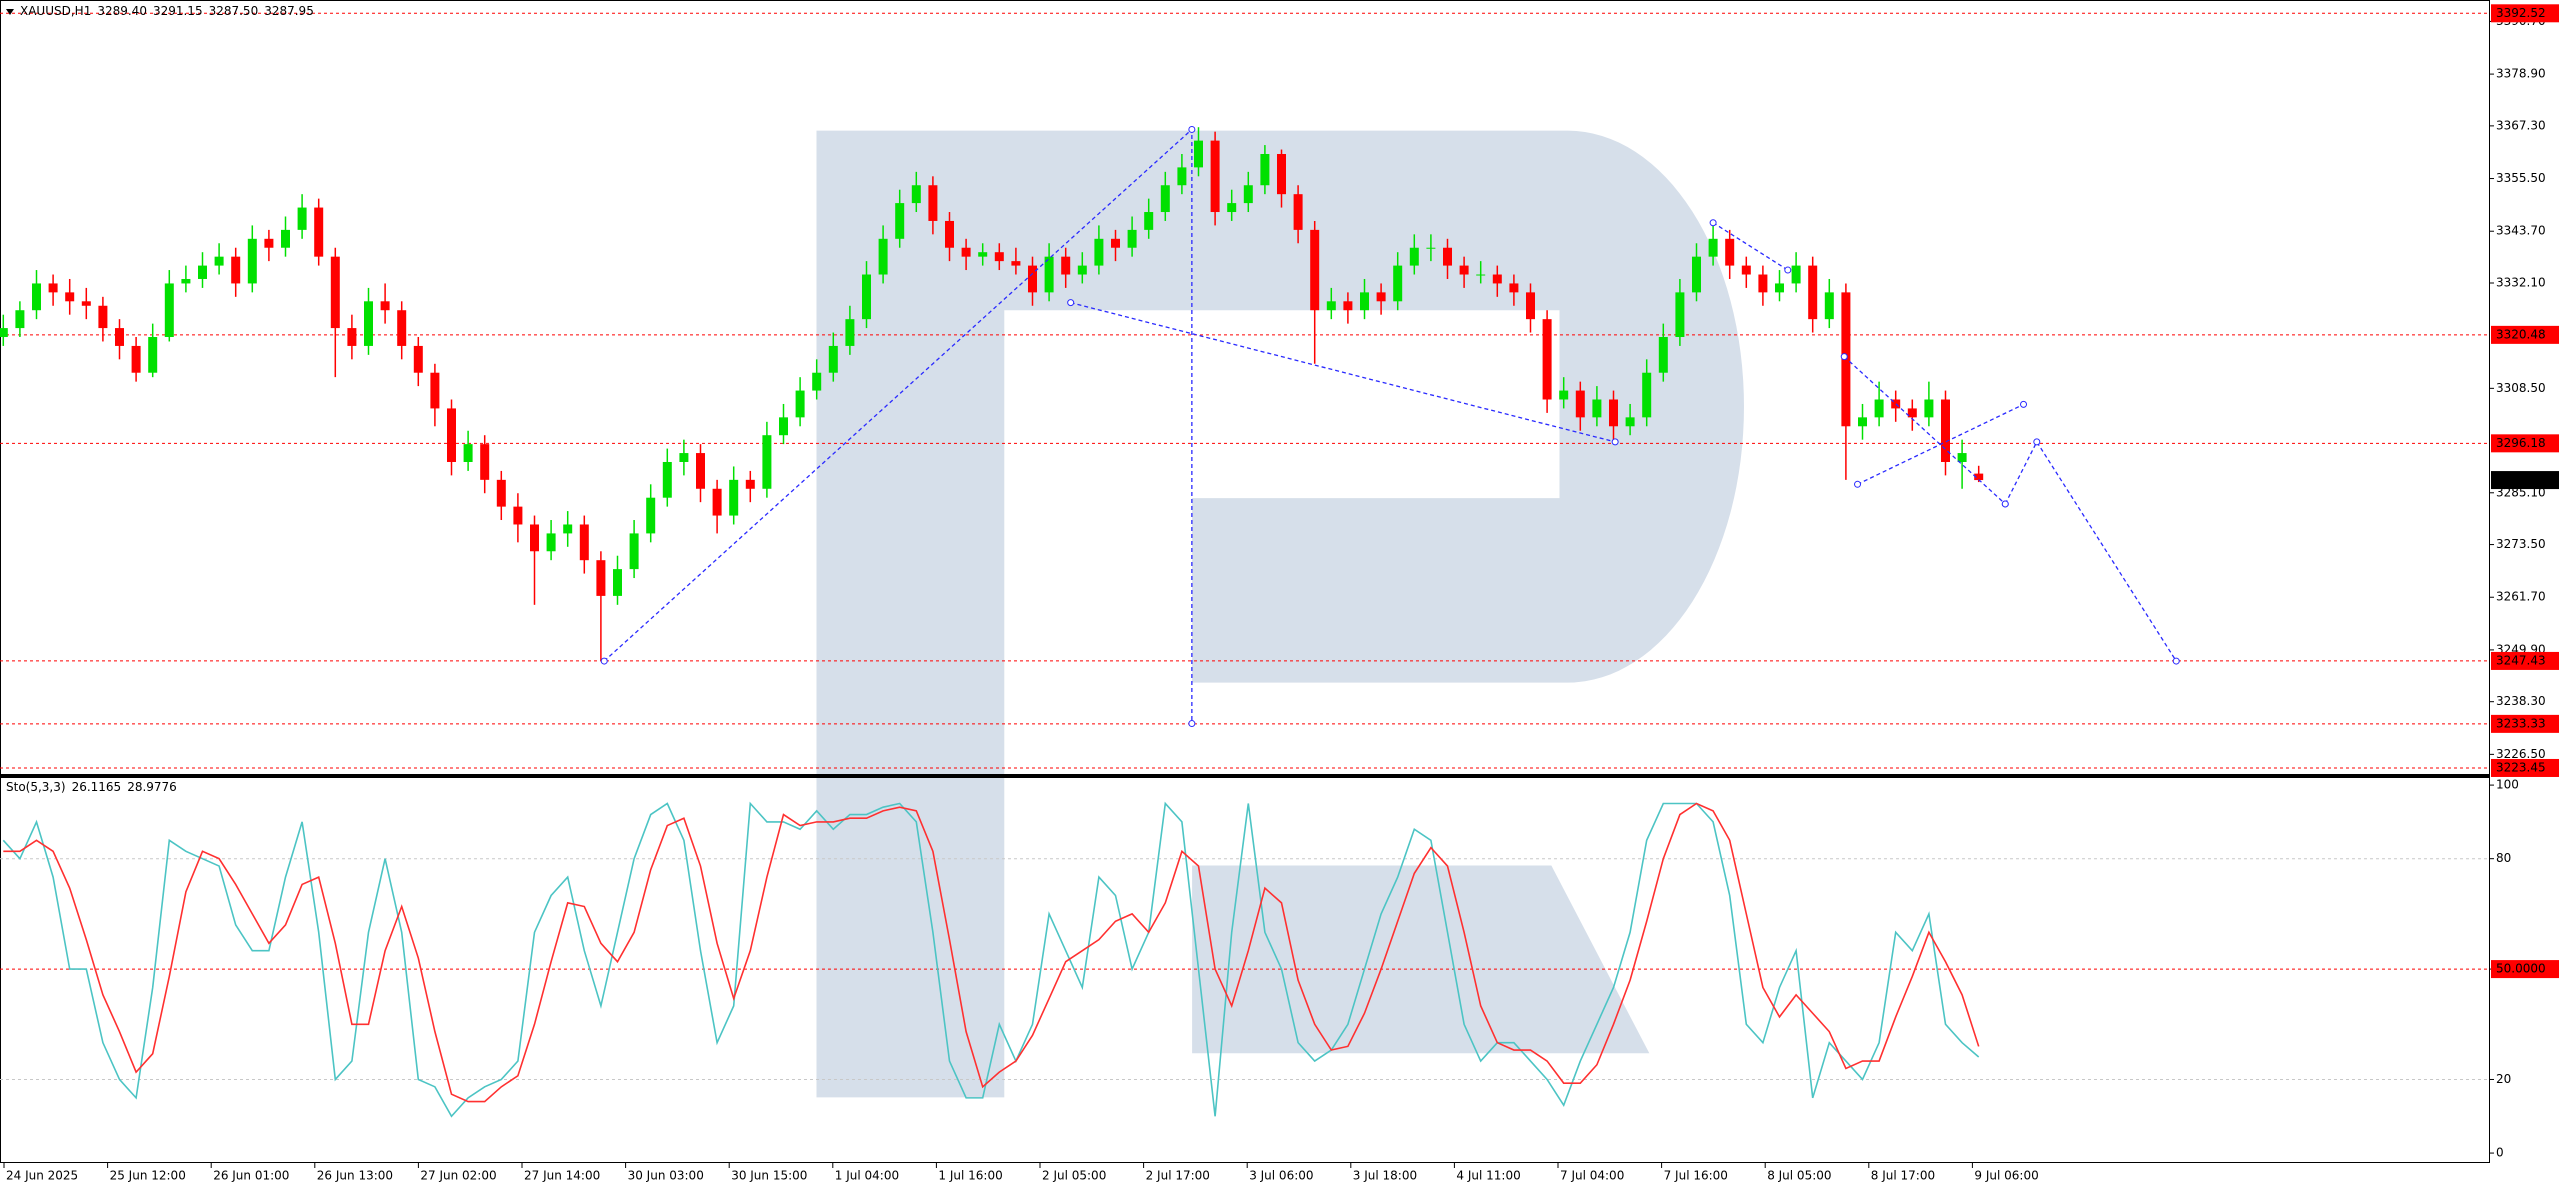 This screenshot has height=1186, width=2560. What do you see at coordinates (94, 787) in the screenshot?
I see `sub-header: Sto(5,3,3) 26.1165 28.9776` at bounding box center [94, 787].